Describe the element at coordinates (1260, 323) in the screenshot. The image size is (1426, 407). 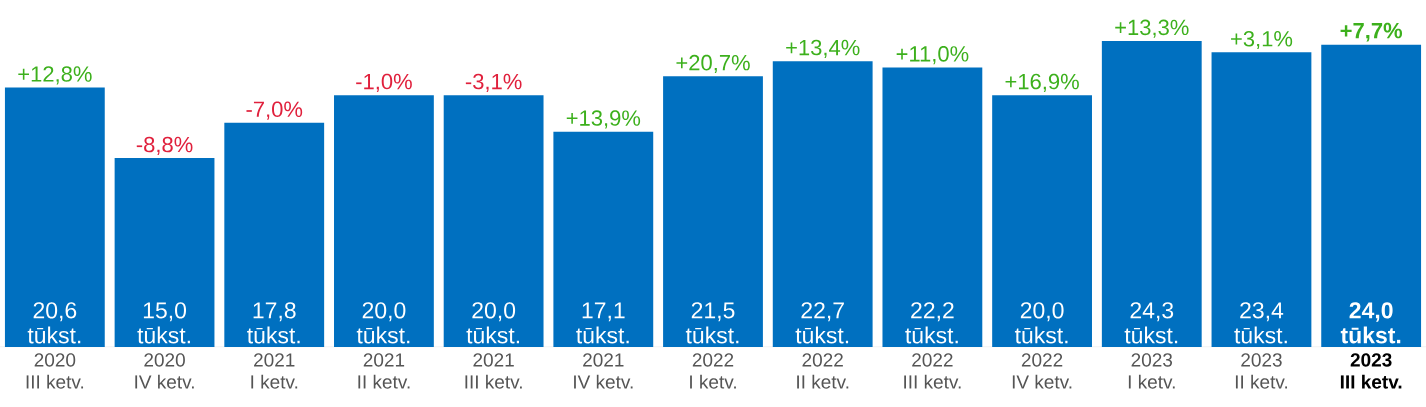
I see `data-label: 23,4 tūkst.` at that location.